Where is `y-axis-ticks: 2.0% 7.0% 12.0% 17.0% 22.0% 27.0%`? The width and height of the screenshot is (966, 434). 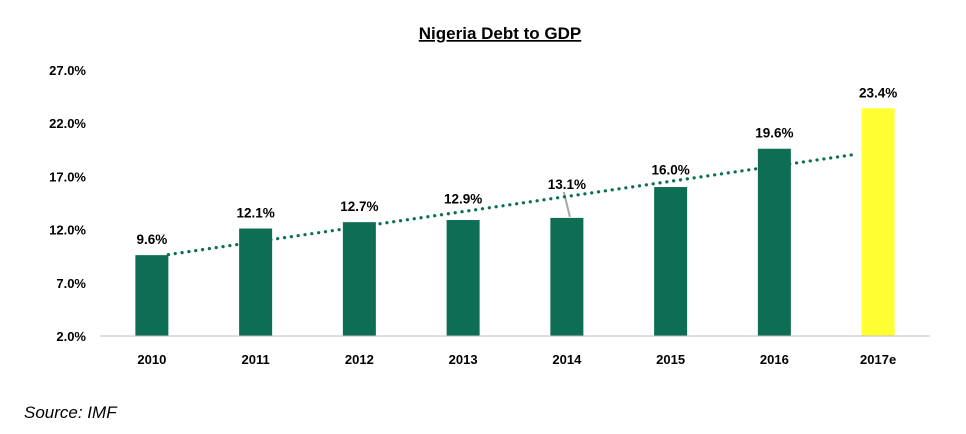 y-axis-ticks: 2.0% 7.0% 12.0% 17.0% 22.0% 27.0% is located at coordinates (67, 203).